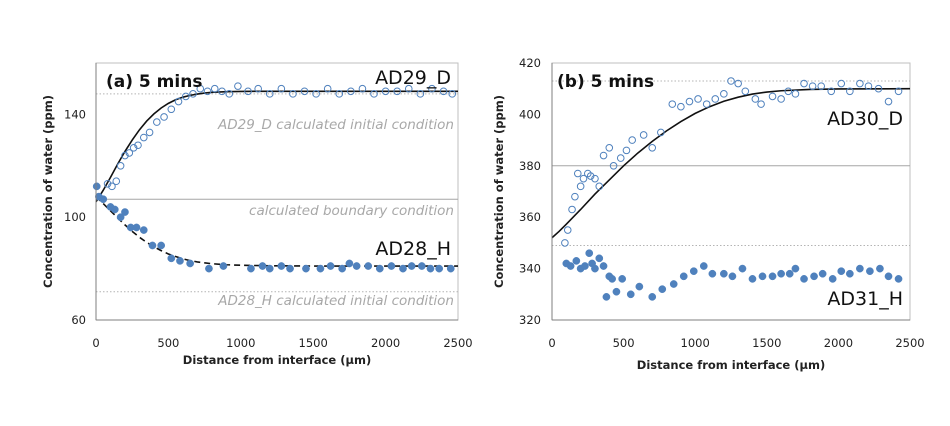  I want to click on panel-b-y-tick: 340, so click(530, 269).